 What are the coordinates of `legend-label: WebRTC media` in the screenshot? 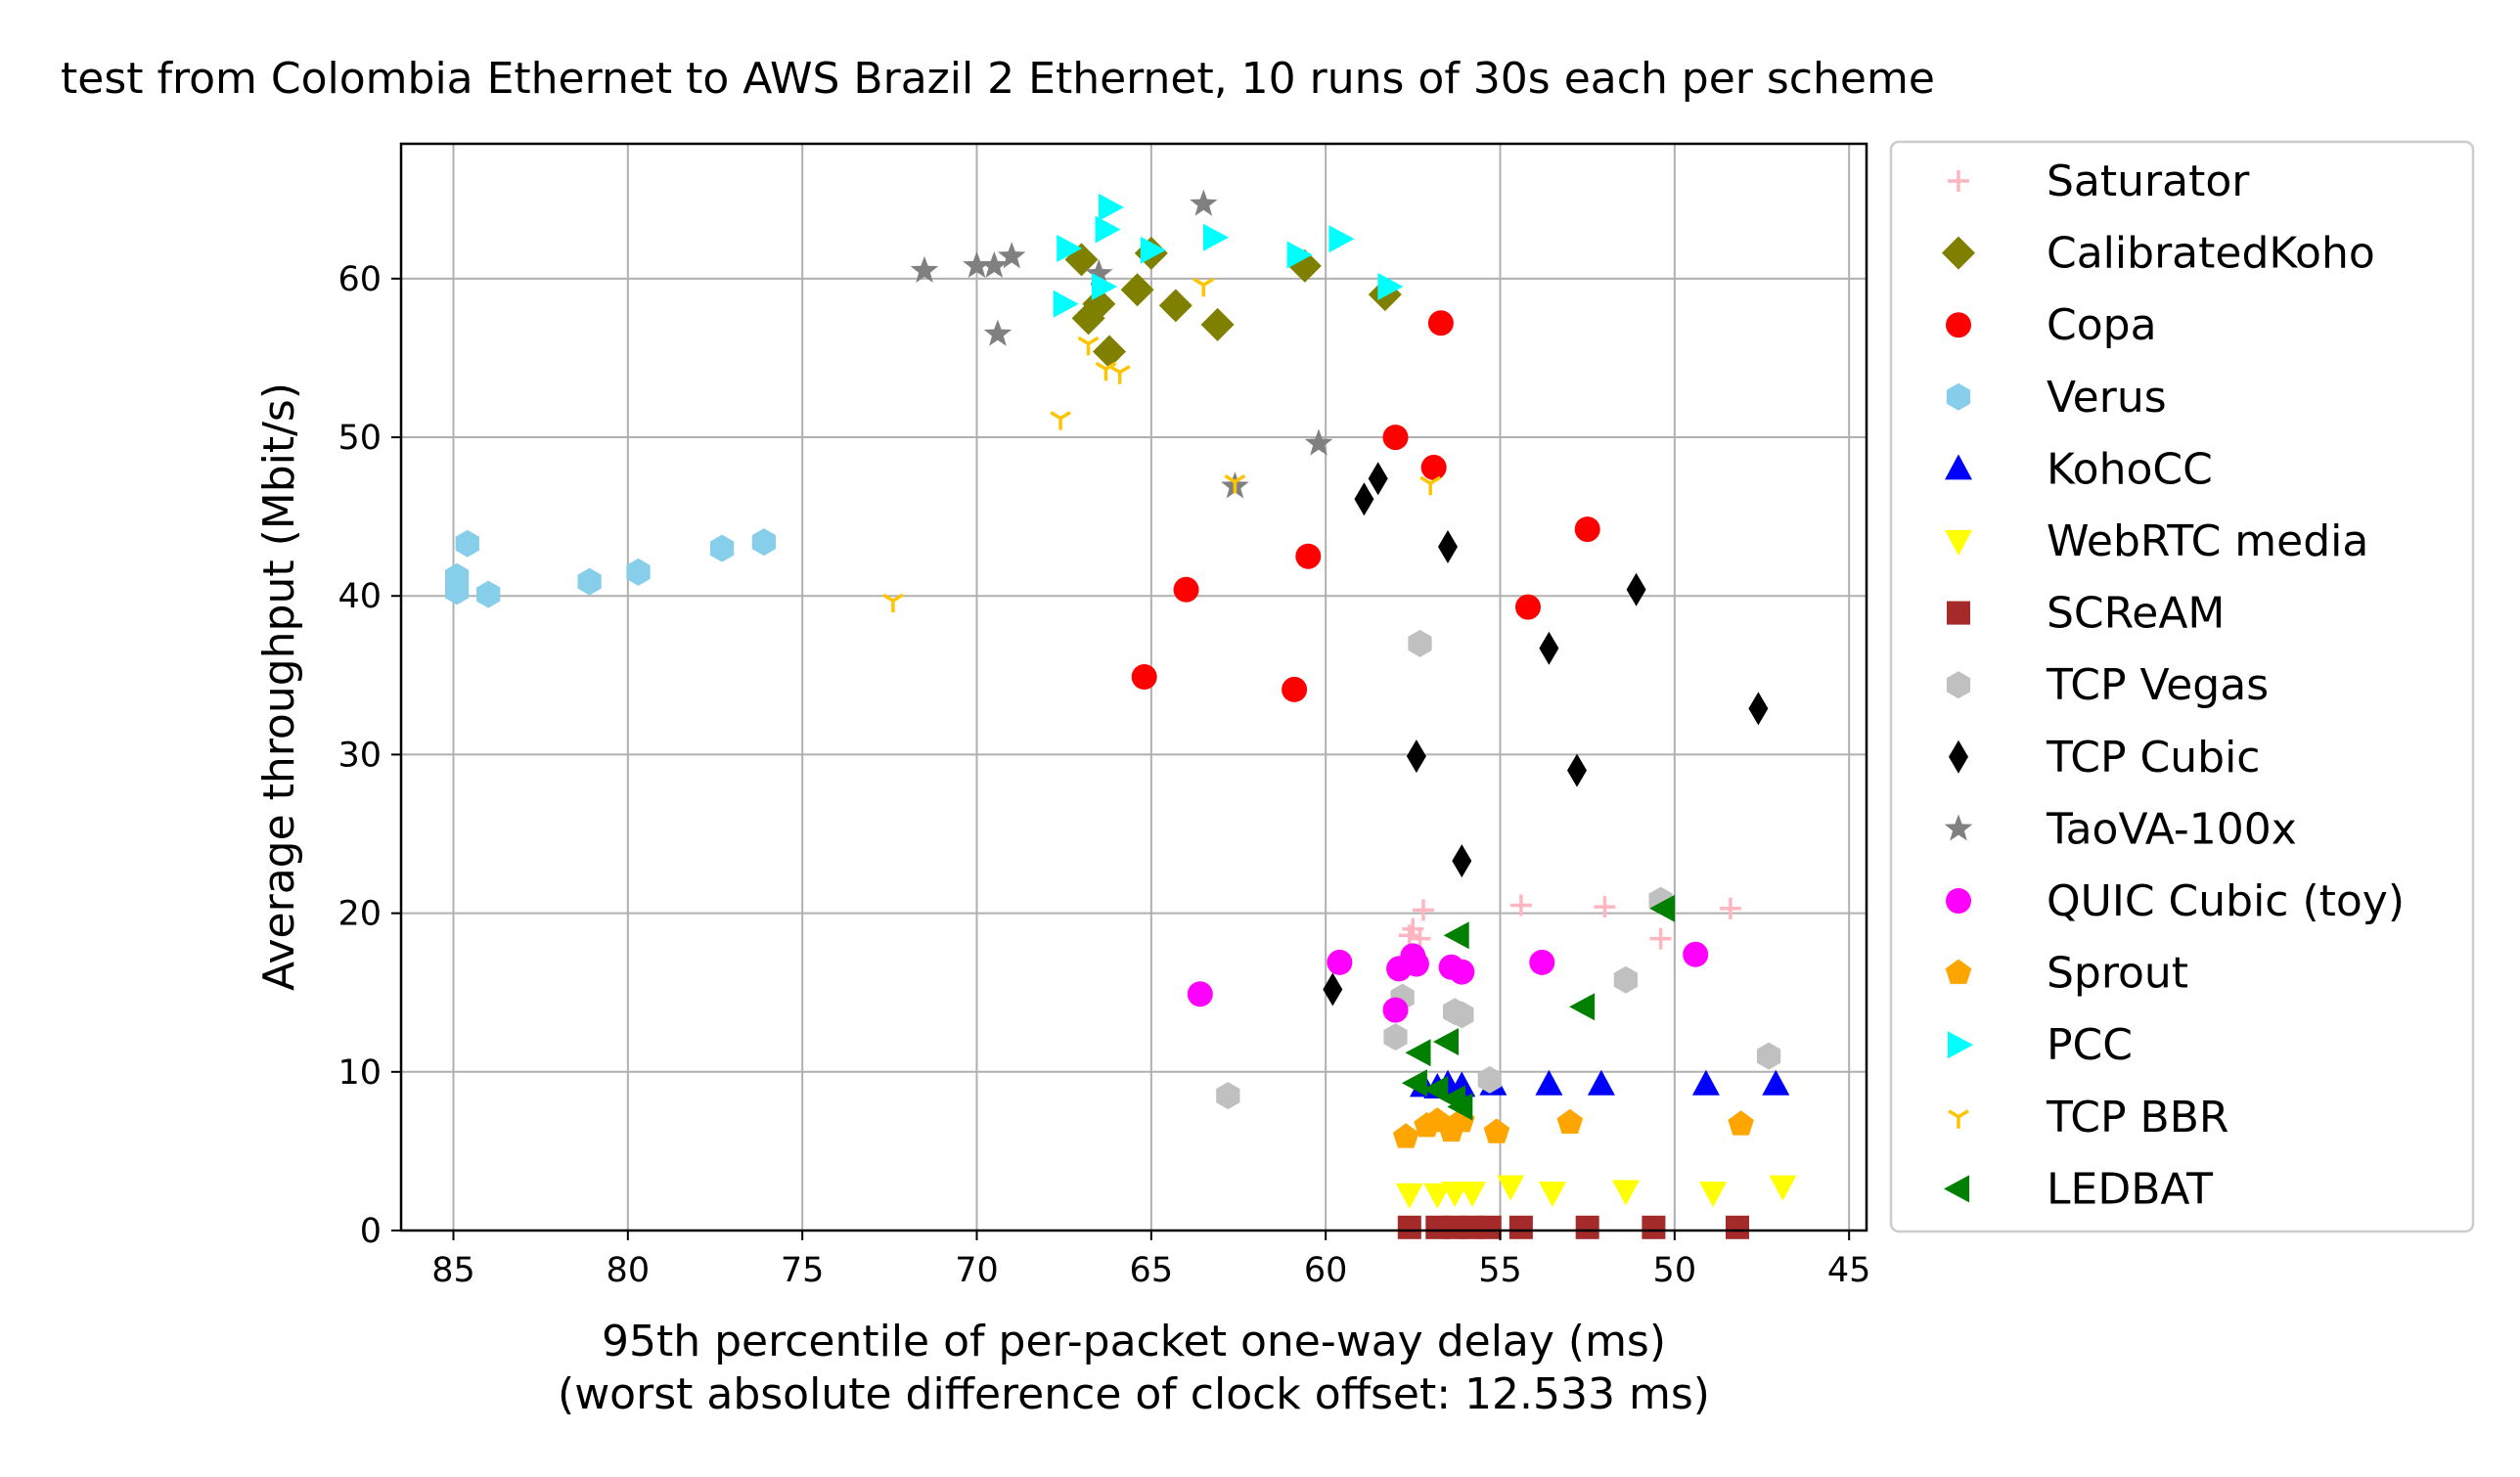 It's located at (2207, 541).